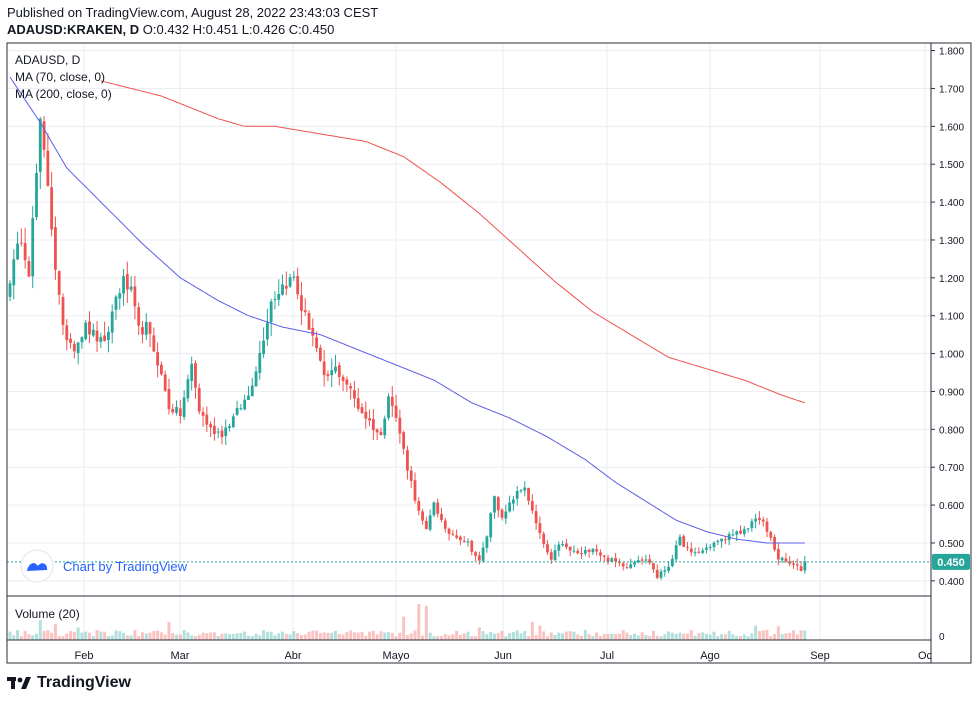 Image resolution: width=978 pixels, height=702 pixels. I want to click on price-tick-label: 0.700, so click(951, 468).